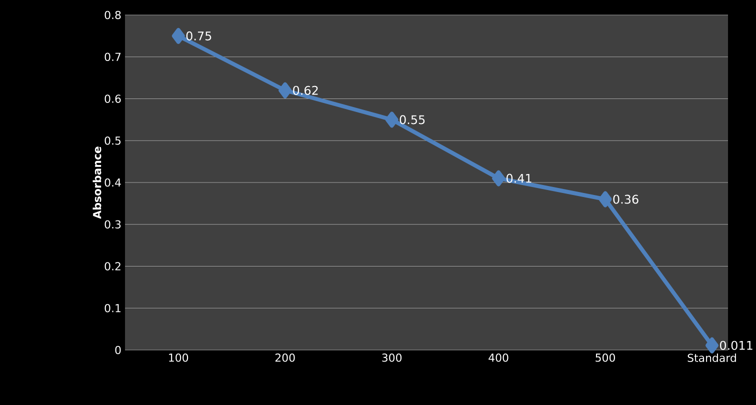 The width and height of the screenshot is (756, 405). Describe the element at coordinates (498, 358) in the screenshot. I see `x-tick-label: 400` at that location.